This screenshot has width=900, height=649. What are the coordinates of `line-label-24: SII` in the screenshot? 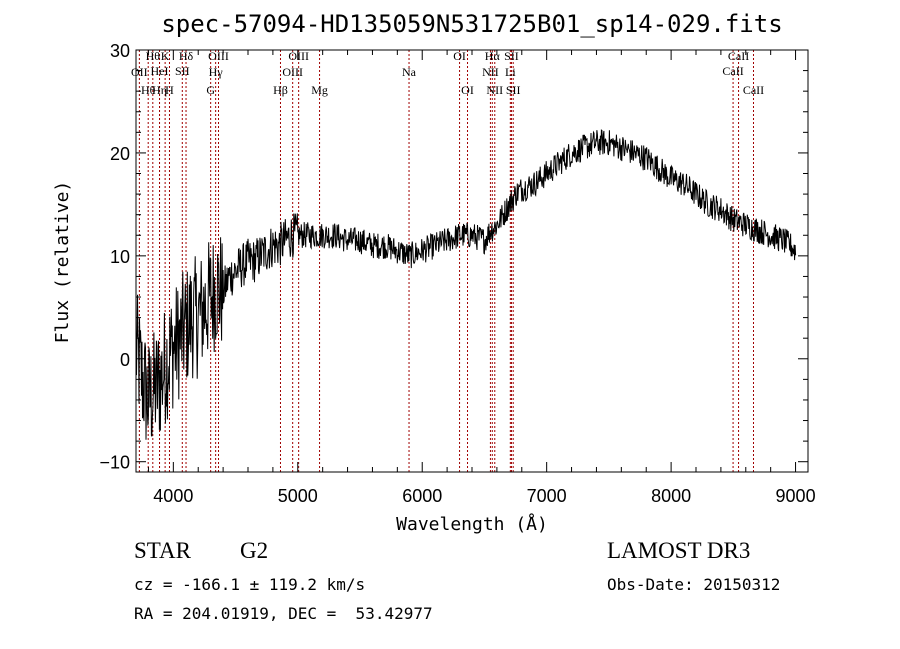 It's located at (513, 90).